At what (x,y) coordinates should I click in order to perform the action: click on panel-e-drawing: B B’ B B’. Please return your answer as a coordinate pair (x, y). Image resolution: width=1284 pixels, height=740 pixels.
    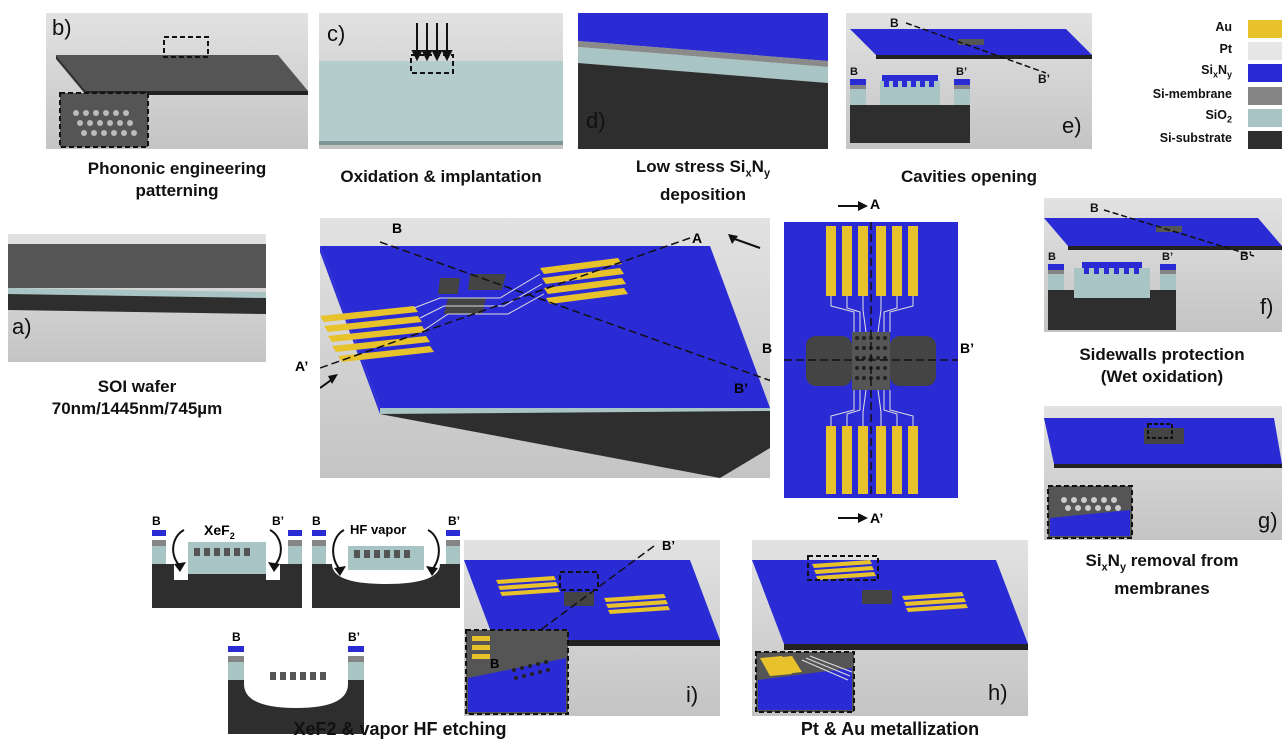
    Looking at the image, I should click on (971, 79).